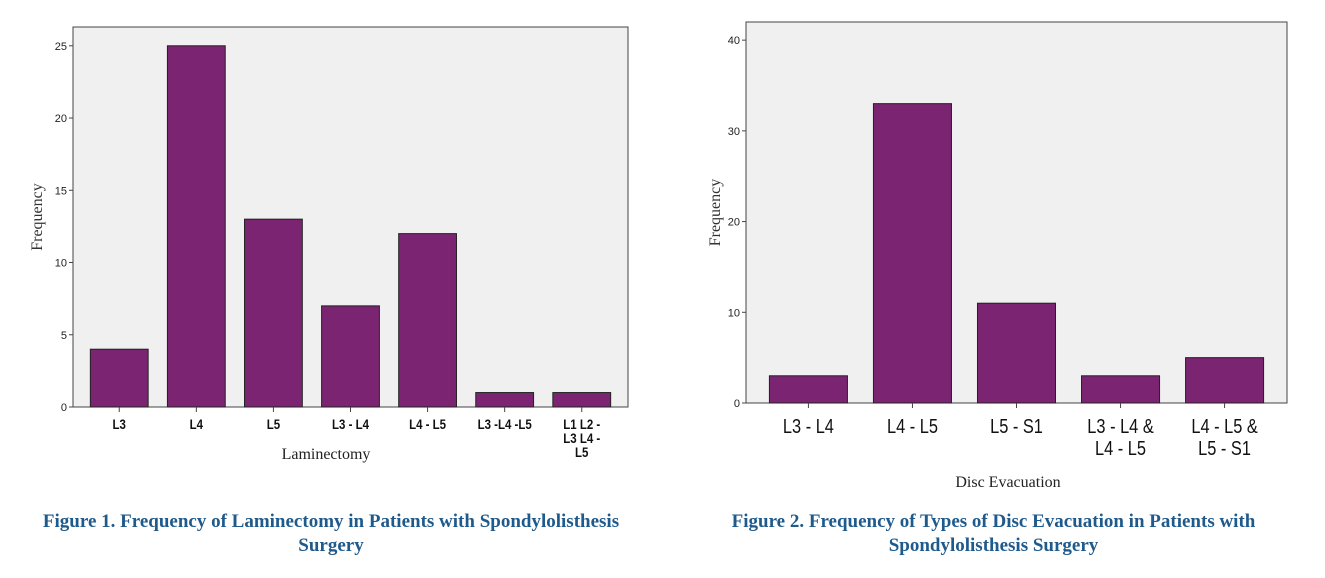 The width and height of the screenshot is (1325, 578). I want to click on x-tick-label: L1 L2 -, so click(581, 424).